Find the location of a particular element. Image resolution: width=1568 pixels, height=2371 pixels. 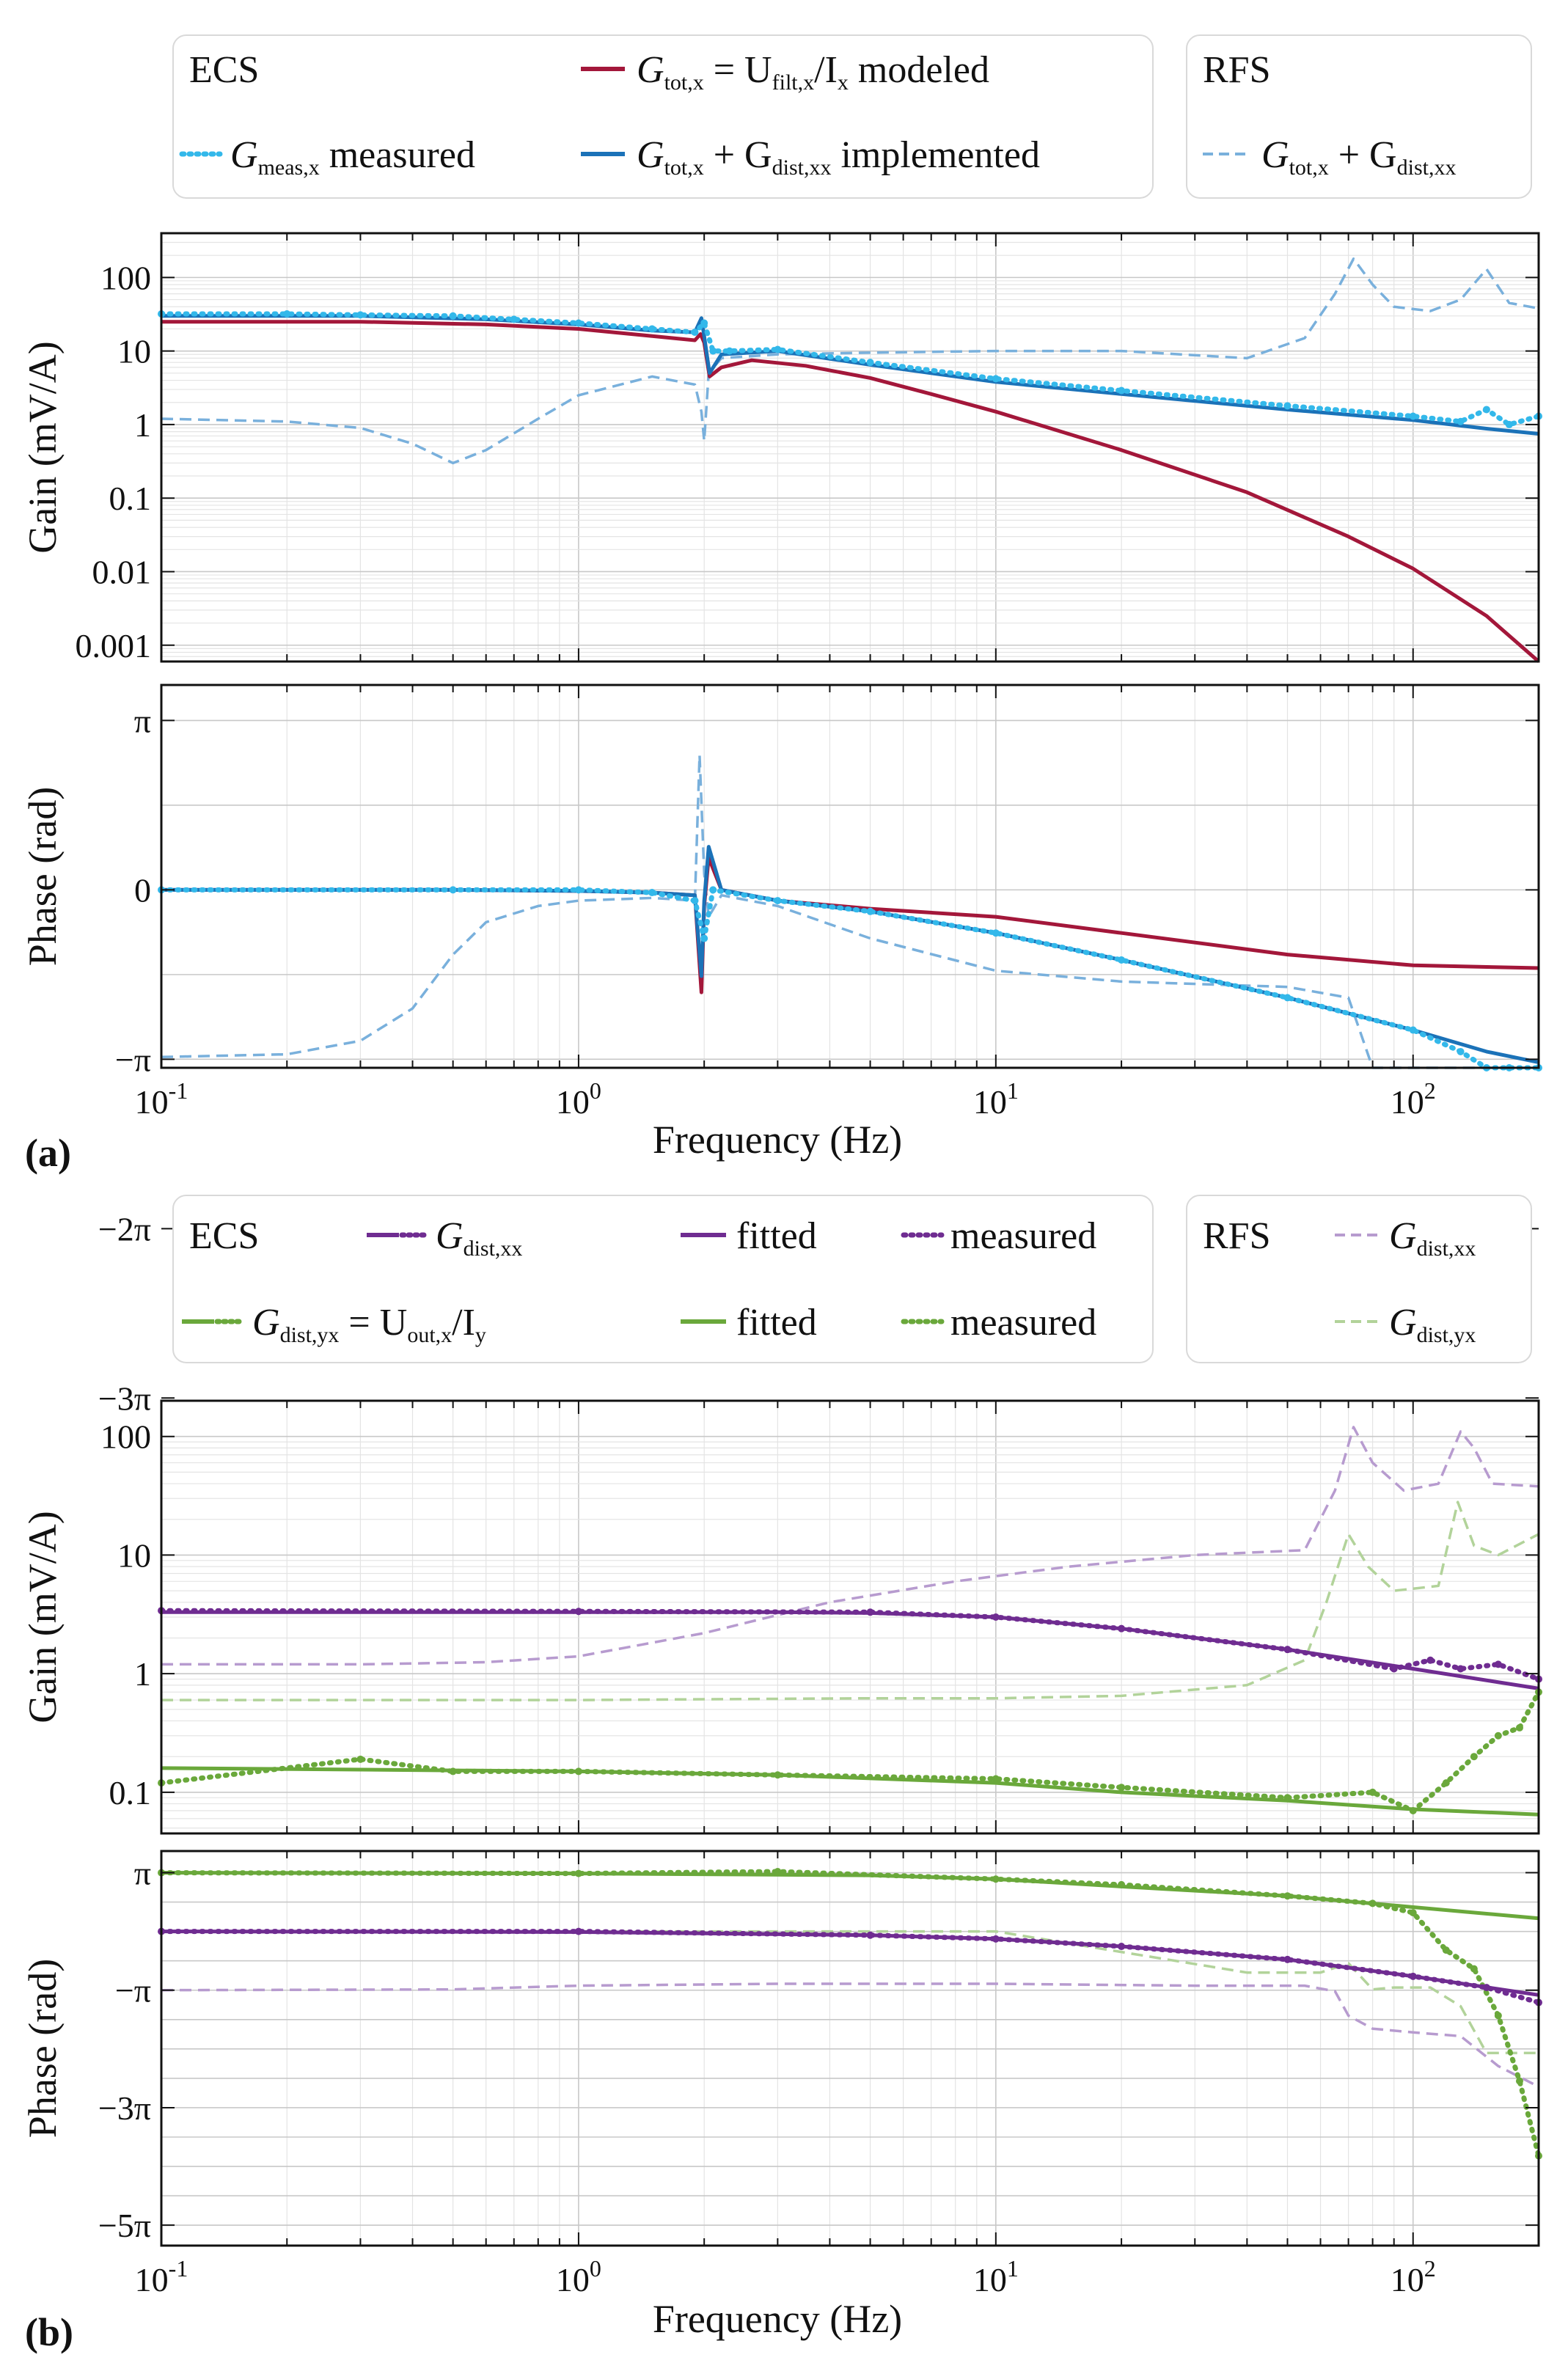

x-tick-label: 10² is located at coordinates (1413, 2276).